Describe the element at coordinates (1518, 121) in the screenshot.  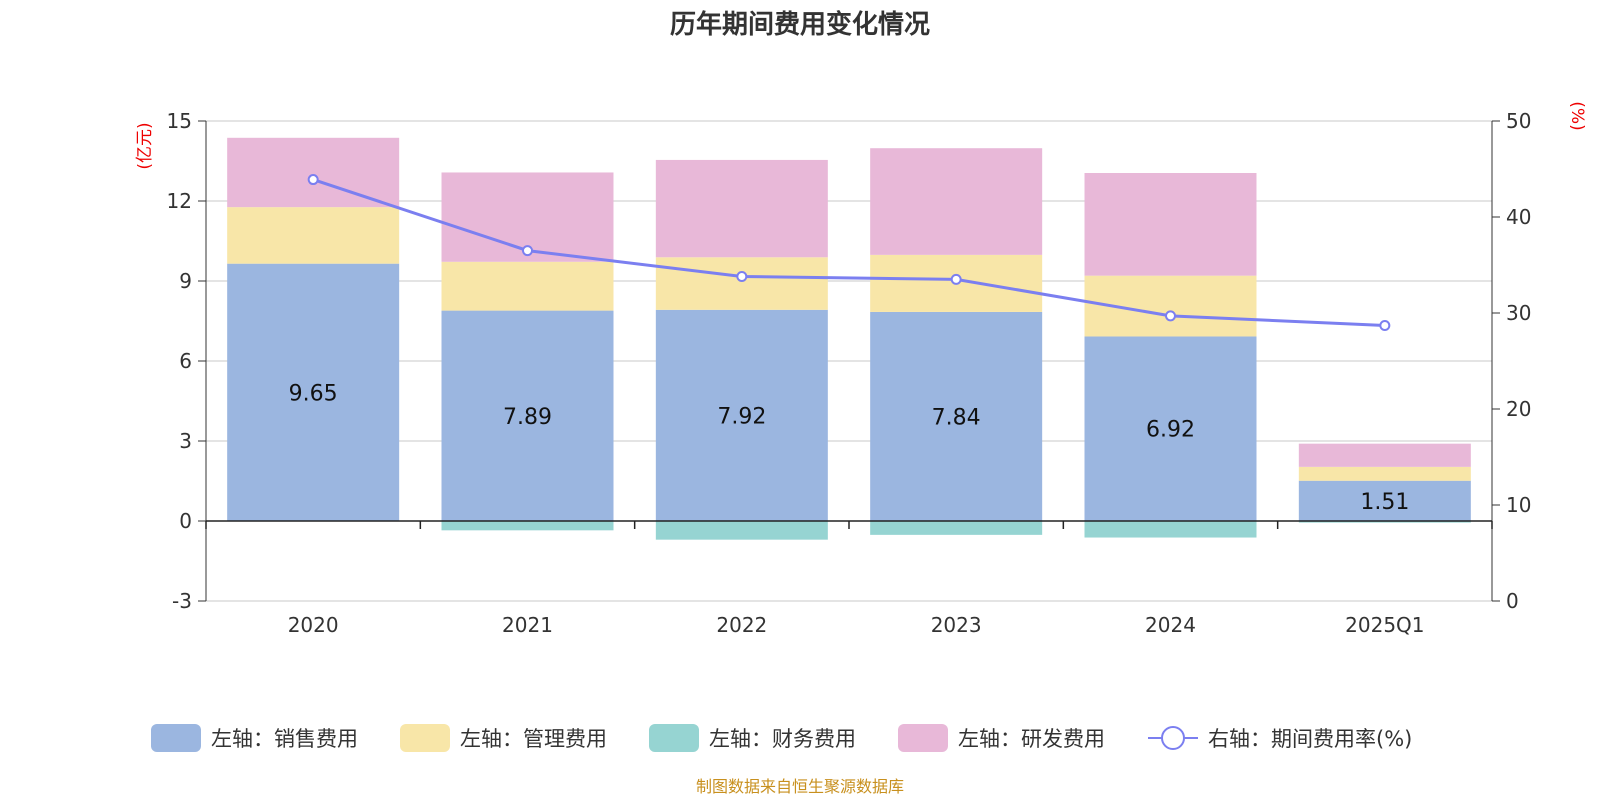
I see `right-tick-label: 50` at that location.